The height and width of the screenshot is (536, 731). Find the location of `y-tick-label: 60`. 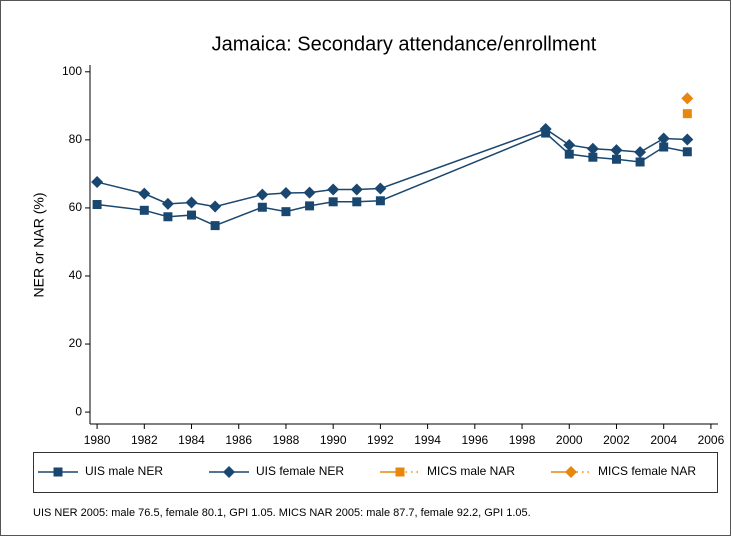

y-tick-label: 60 is located at coordinates (76, 207).